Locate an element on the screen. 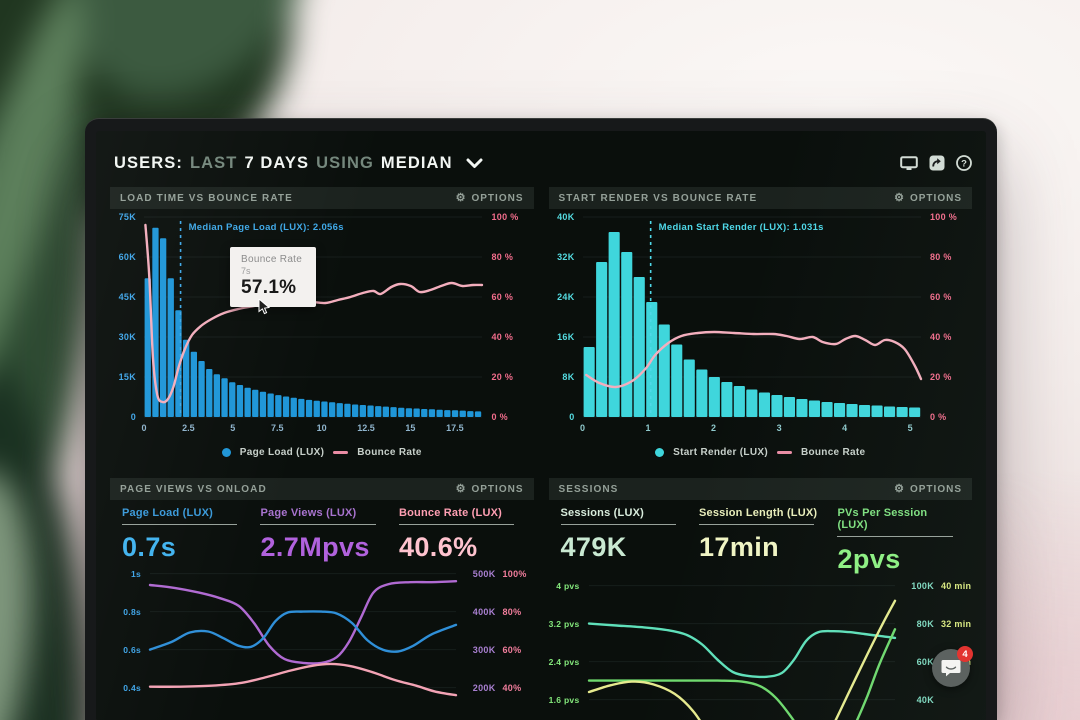 The height and width of the screenshot is (720, 1080). x-axis: 0 2.5 5 7.5 10 12.5 15 17.5 is located at coordinates (311, 429).